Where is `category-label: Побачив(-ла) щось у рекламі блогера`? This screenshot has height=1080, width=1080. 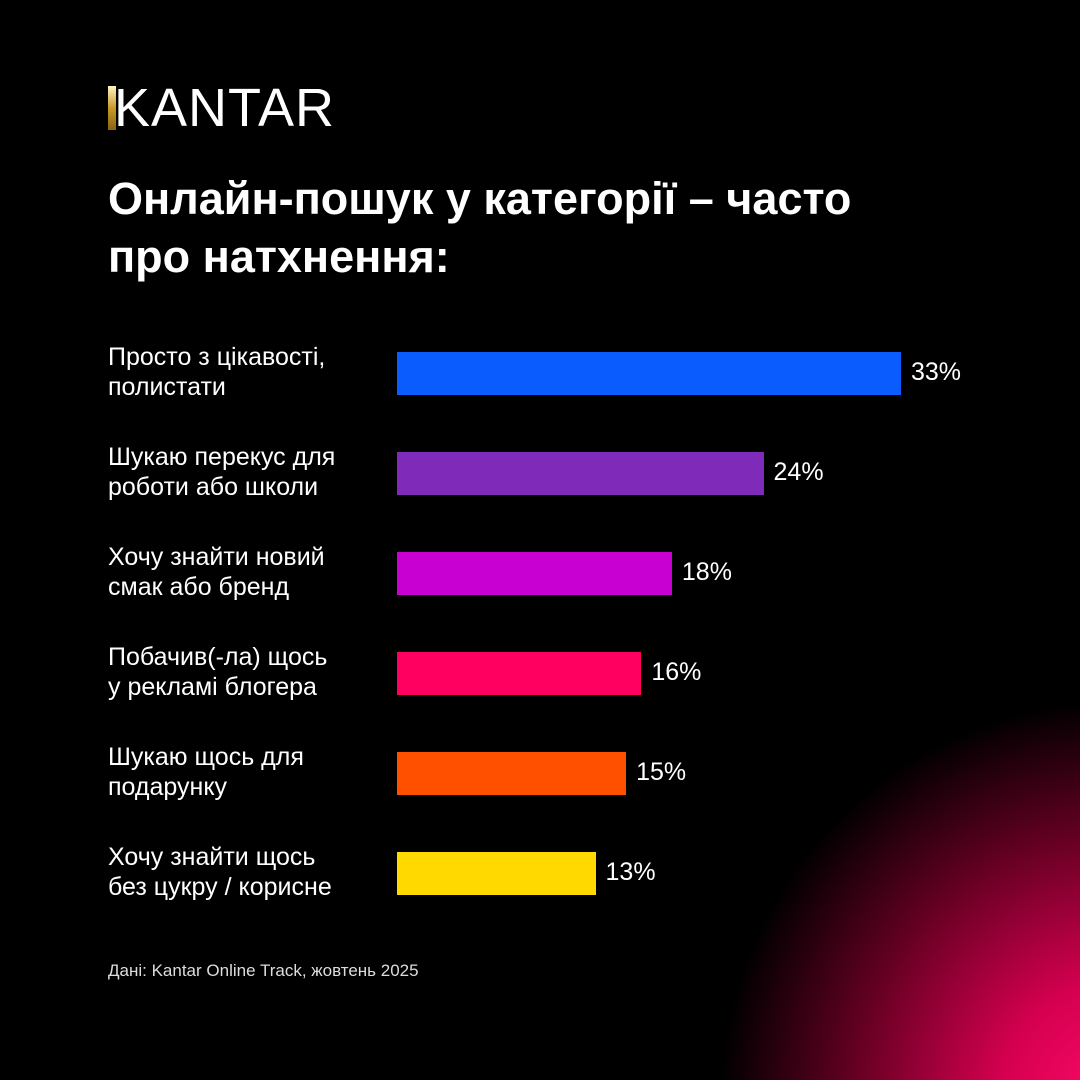 category-label: Побачив(-ла) щось у рекламі блогера is located at coordinates (253, 672).